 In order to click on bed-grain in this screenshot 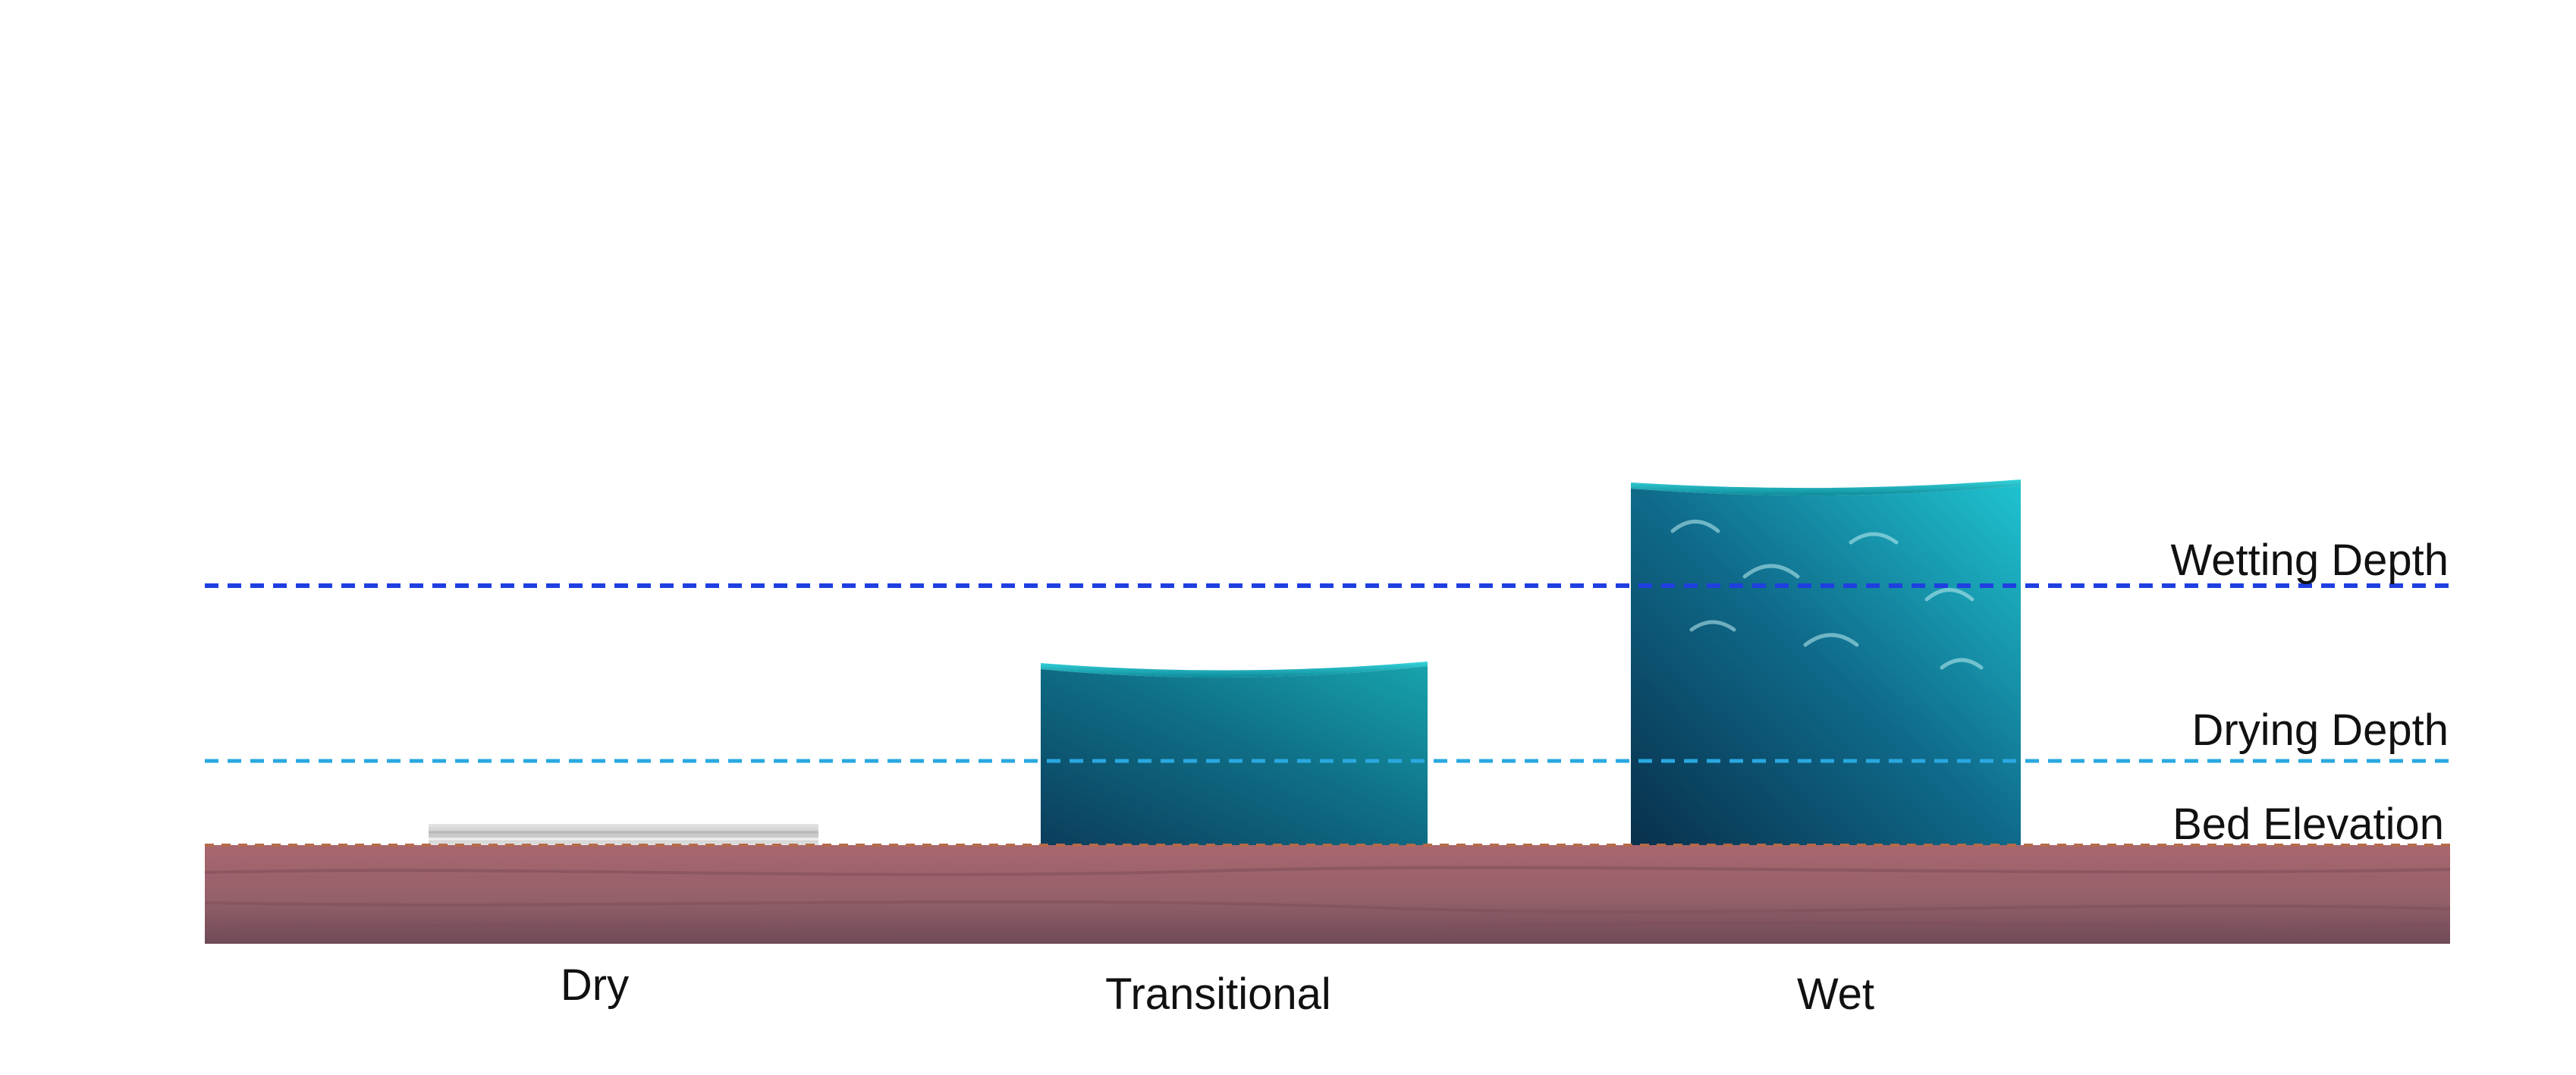, I will do `click(1327, 898)`.